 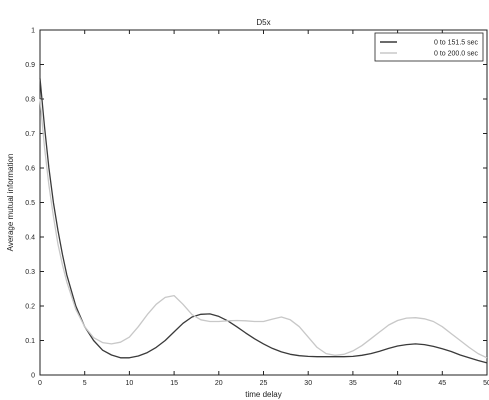 What do you see at coordinates (308, 383) in the screenshot?
I see `x-tick-label: 30` at bounding box center [308, 383].